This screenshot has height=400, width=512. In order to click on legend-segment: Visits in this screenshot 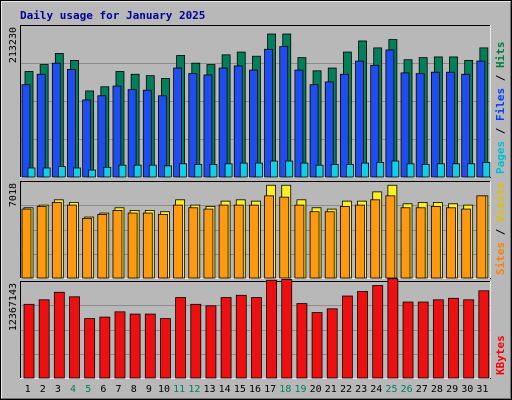, I will do `click(500, 202)`.